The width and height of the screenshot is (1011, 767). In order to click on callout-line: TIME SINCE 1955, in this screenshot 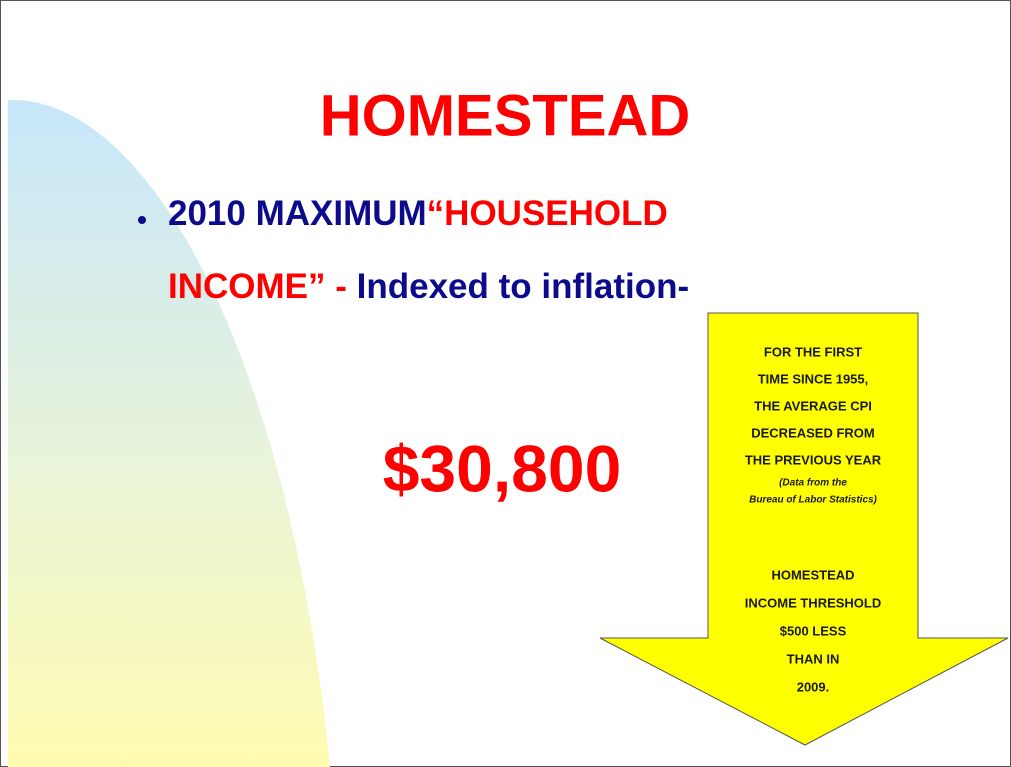, I will do `click(813, 378)`.